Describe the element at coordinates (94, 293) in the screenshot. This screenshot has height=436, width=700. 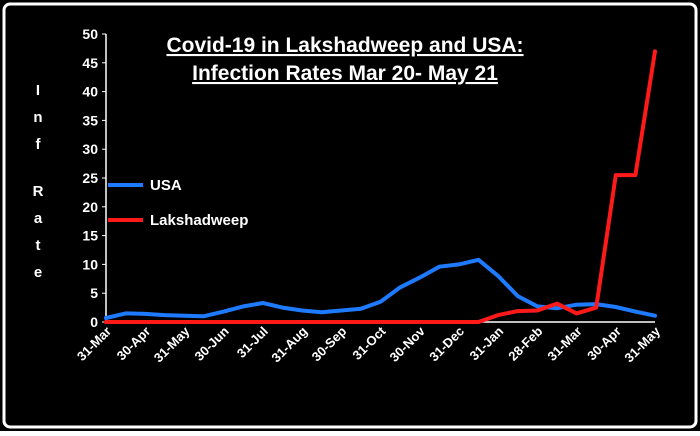
I see `y-tick-label: 5` at that location.